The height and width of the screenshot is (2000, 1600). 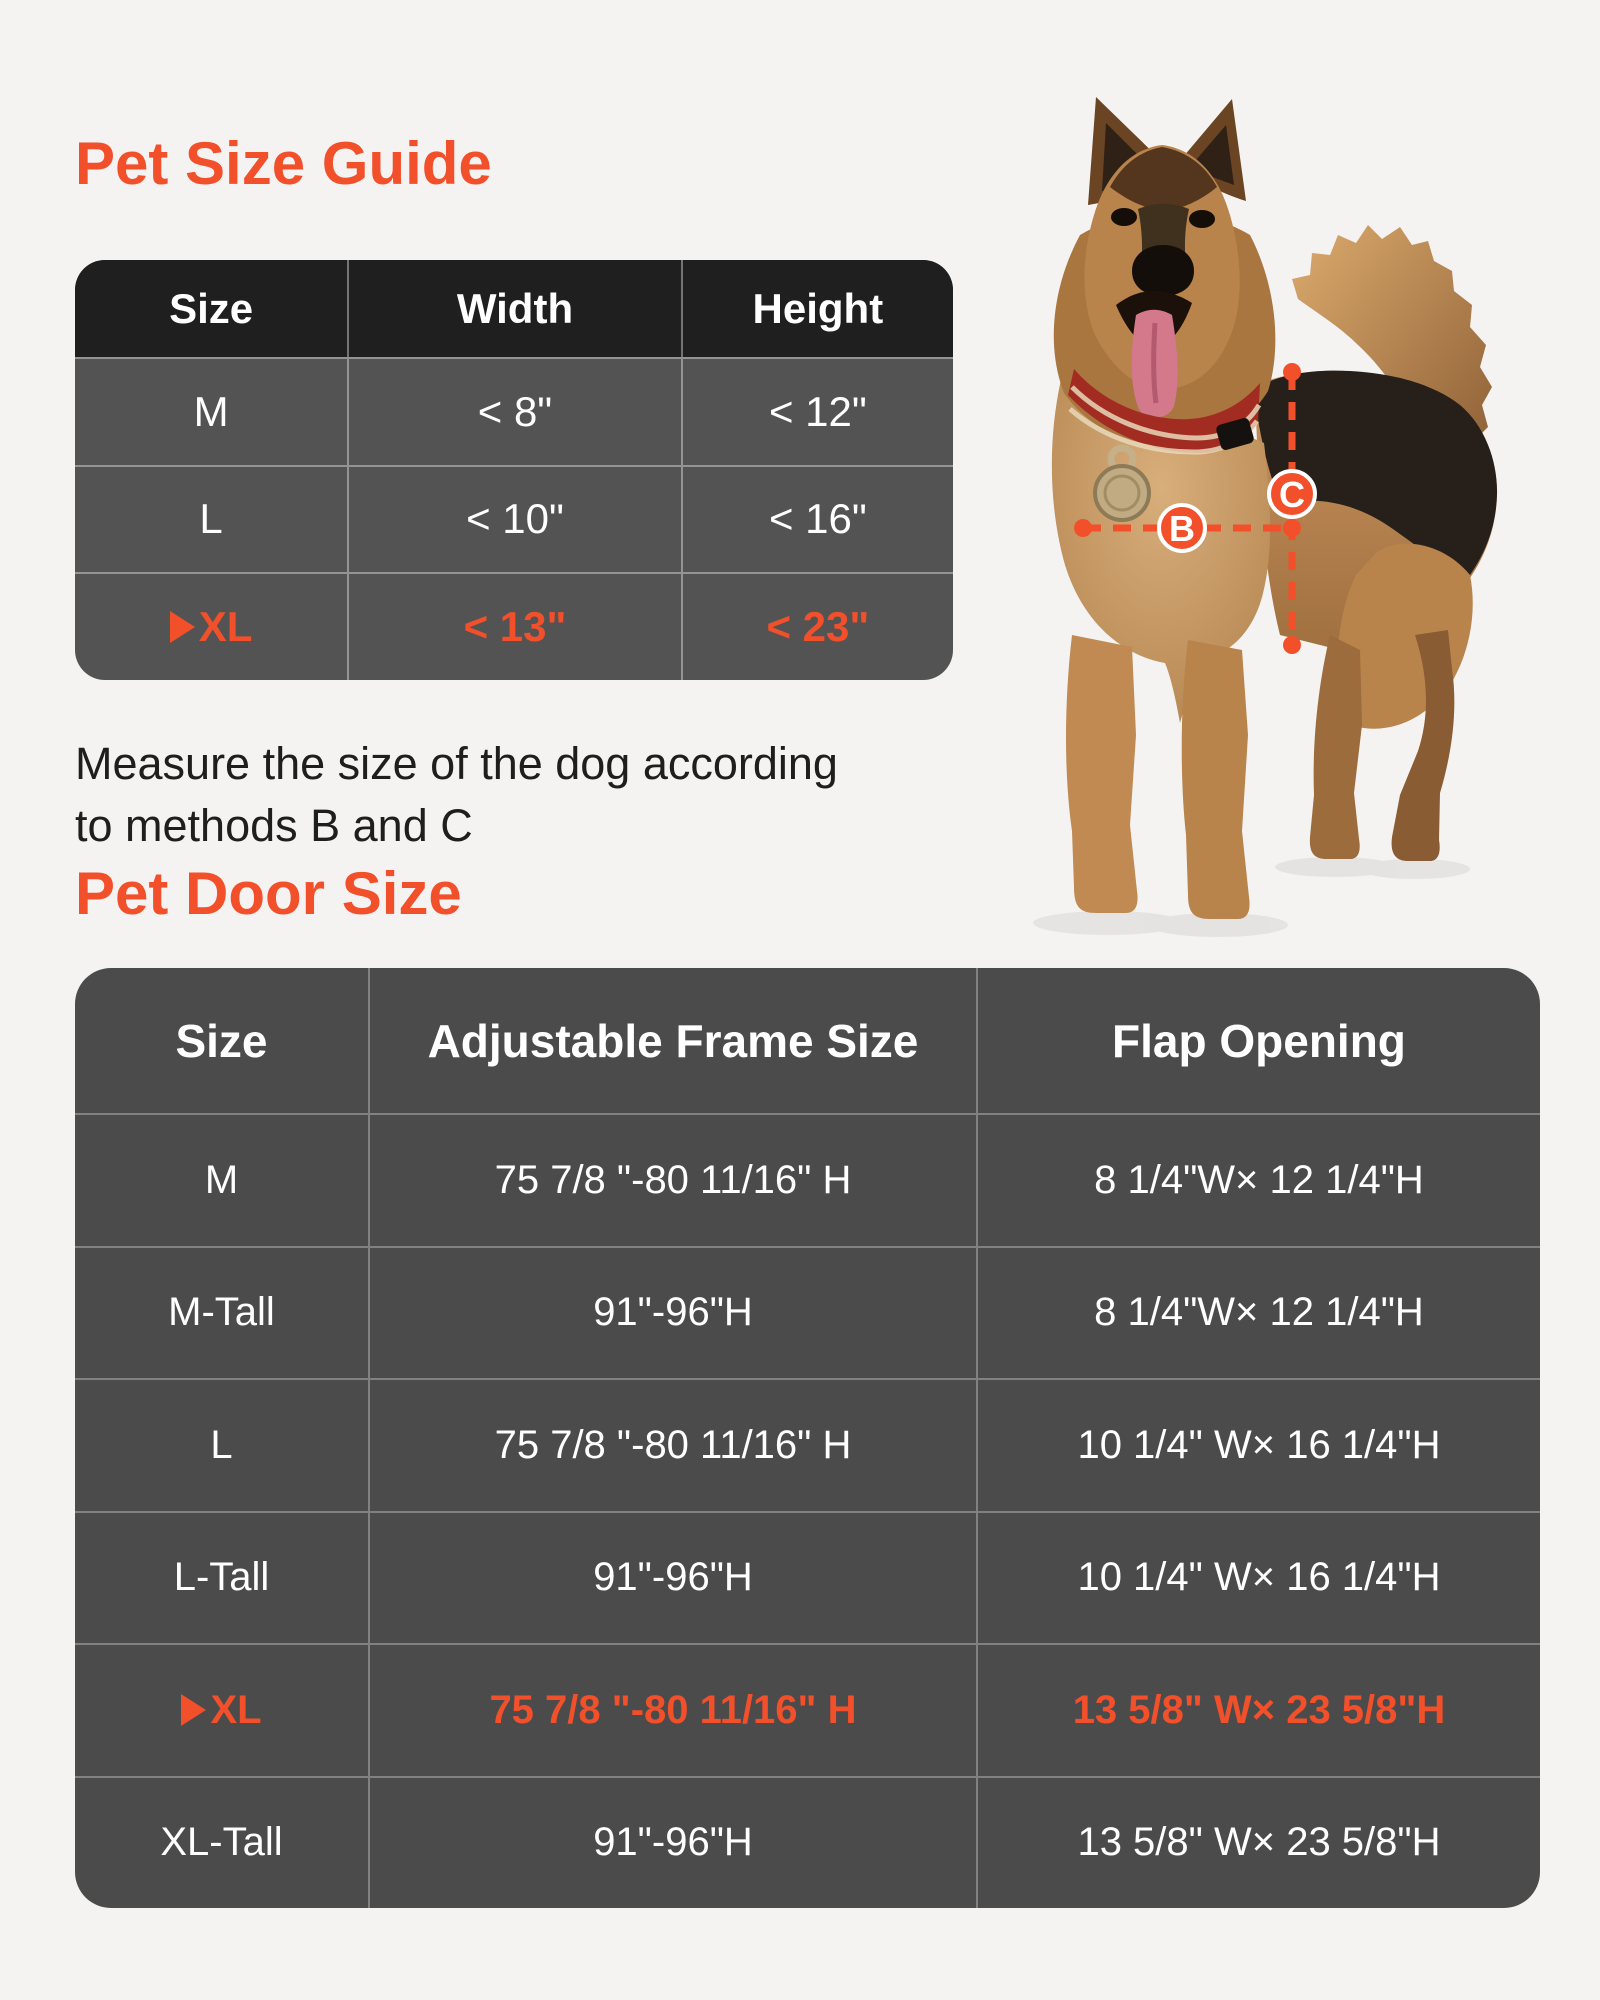 I want to click on label-b-badge, so click(x=1182, y=528).